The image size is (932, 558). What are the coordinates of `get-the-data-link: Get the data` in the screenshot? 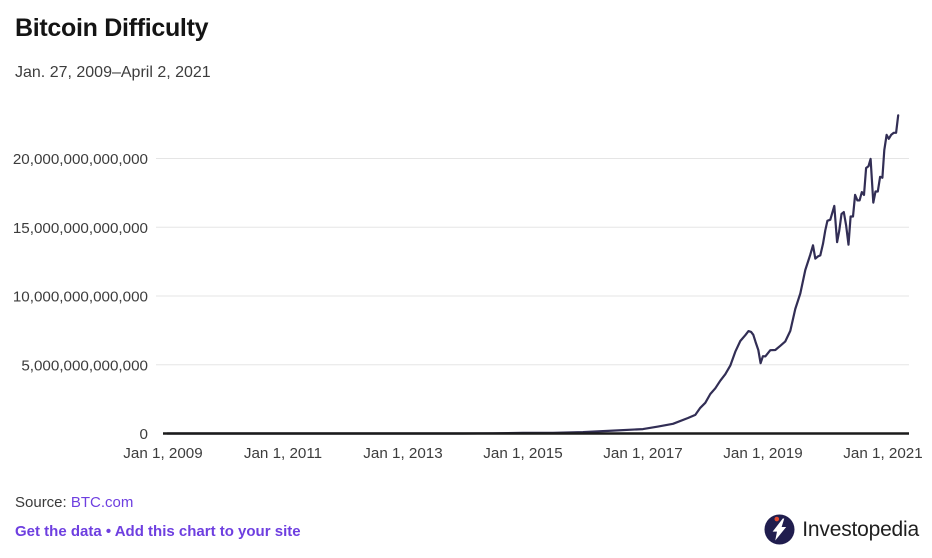 It's located at (58, 531).